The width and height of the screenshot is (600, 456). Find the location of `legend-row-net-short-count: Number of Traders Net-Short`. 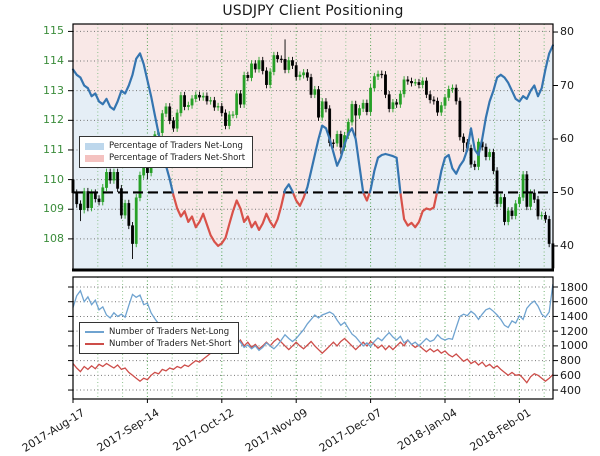

legend-row-net-short-count: Number of Traders Net-Short is located at coordinates (158, 344).